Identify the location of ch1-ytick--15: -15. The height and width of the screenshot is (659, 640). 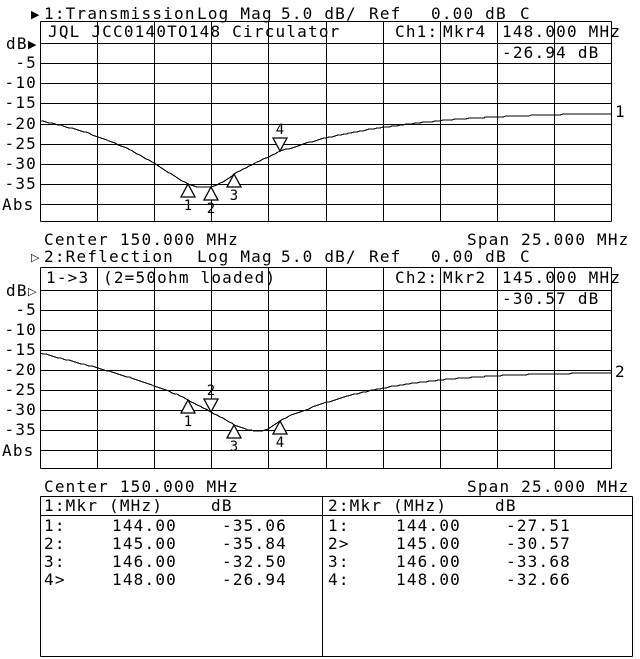
(20, 102).